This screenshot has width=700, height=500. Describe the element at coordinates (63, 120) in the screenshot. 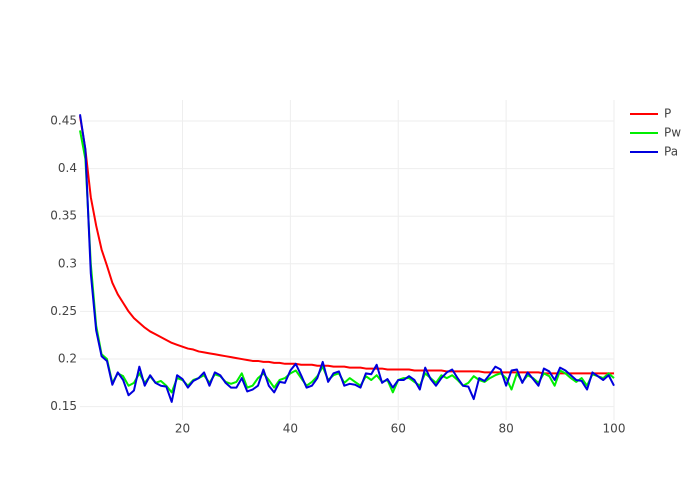

I see `y-tick-label: 0.45` at that location.